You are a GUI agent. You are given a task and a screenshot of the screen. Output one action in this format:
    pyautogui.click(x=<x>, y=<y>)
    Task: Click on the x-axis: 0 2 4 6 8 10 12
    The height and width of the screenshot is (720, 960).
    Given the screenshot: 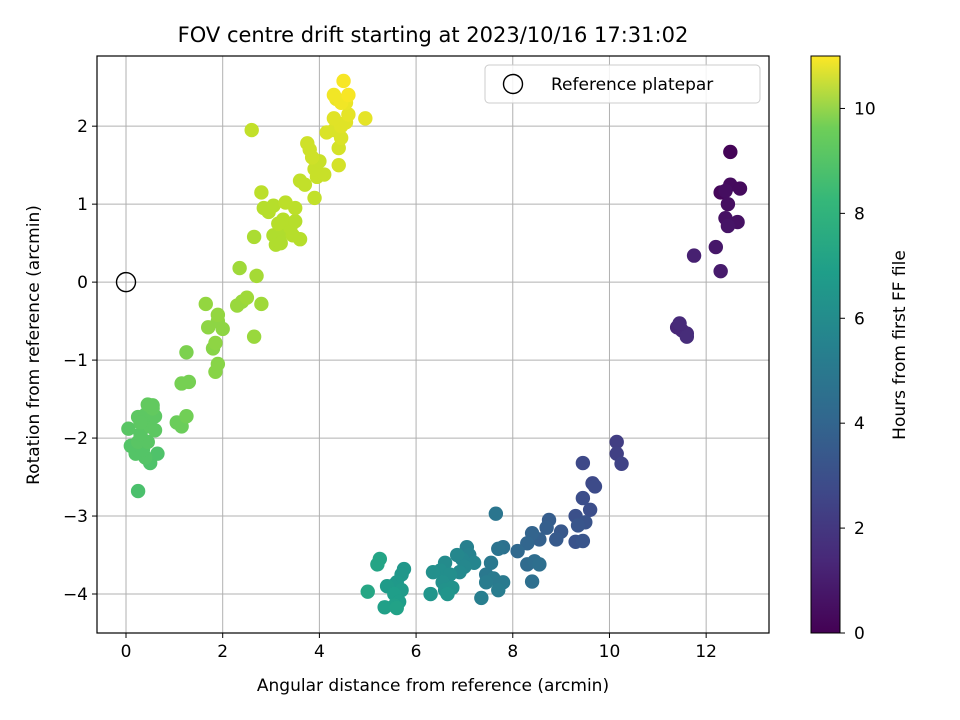 What is the action you would take?
    pyautogui.click(x=419, y=647)
    